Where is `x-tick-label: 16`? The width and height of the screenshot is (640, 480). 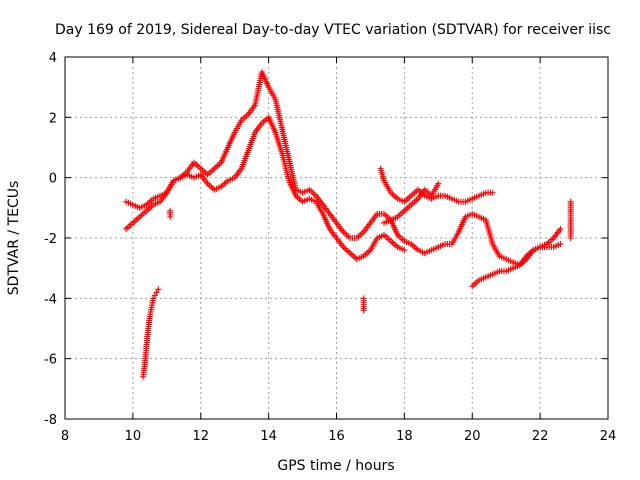
x-tick-label: 16 is located at coordinates (336, 436).